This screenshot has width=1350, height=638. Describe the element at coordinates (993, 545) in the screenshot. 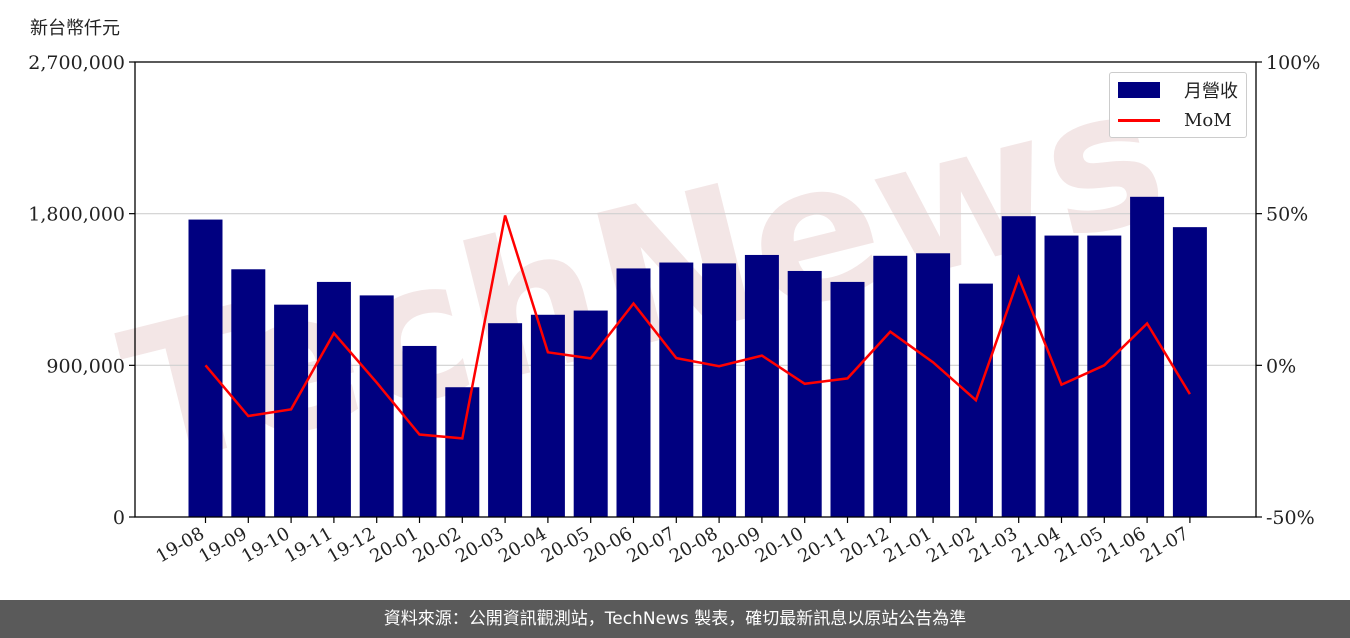

I see `x-tick-label: 21-03` at that location.